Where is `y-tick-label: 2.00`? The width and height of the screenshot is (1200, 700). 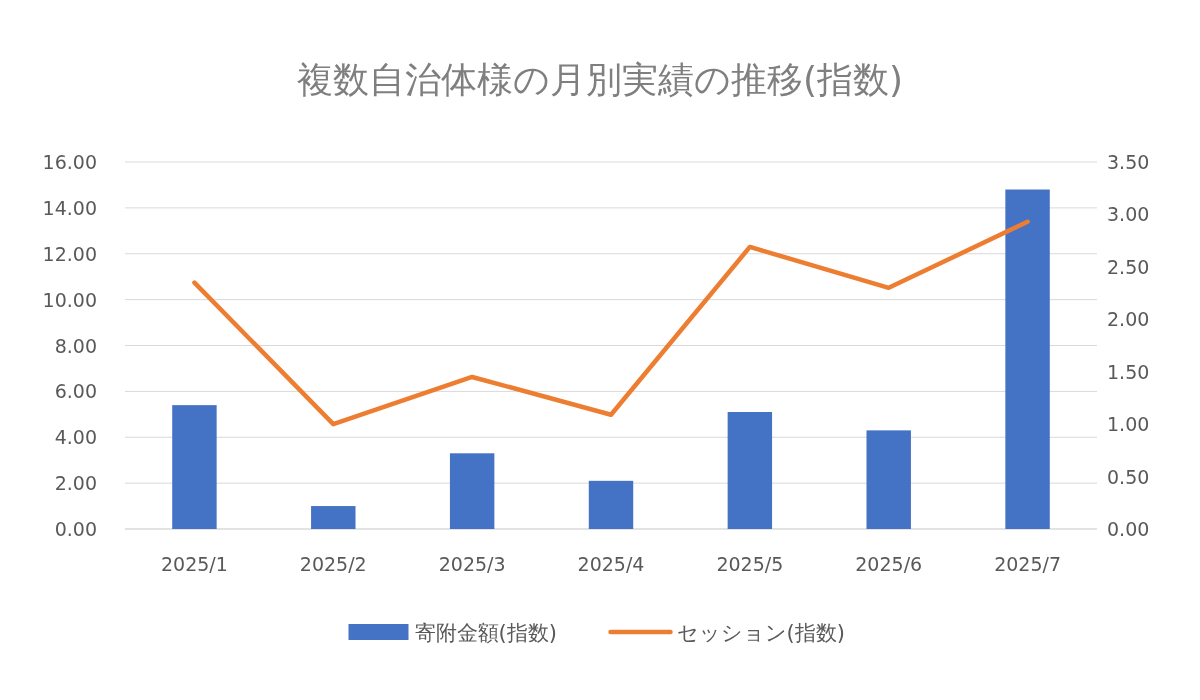 y-tick-label: 2.00 is located at coordinates (75, 483).